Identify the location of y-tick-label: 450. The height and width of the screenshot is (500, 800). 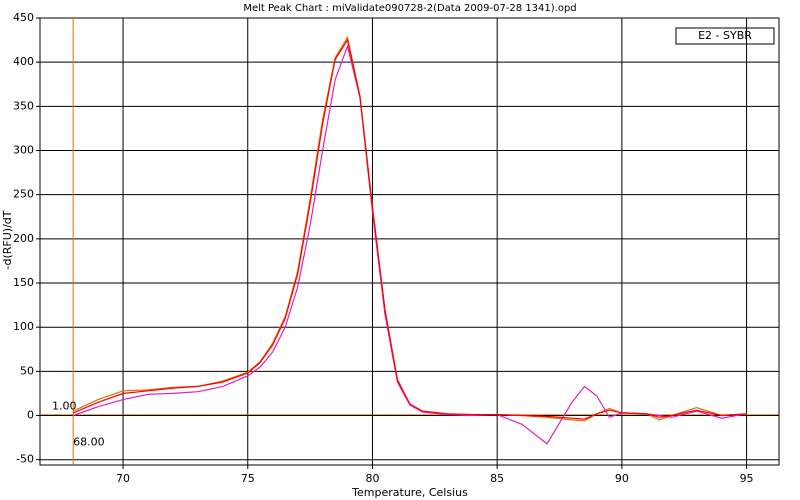
(23, 17).